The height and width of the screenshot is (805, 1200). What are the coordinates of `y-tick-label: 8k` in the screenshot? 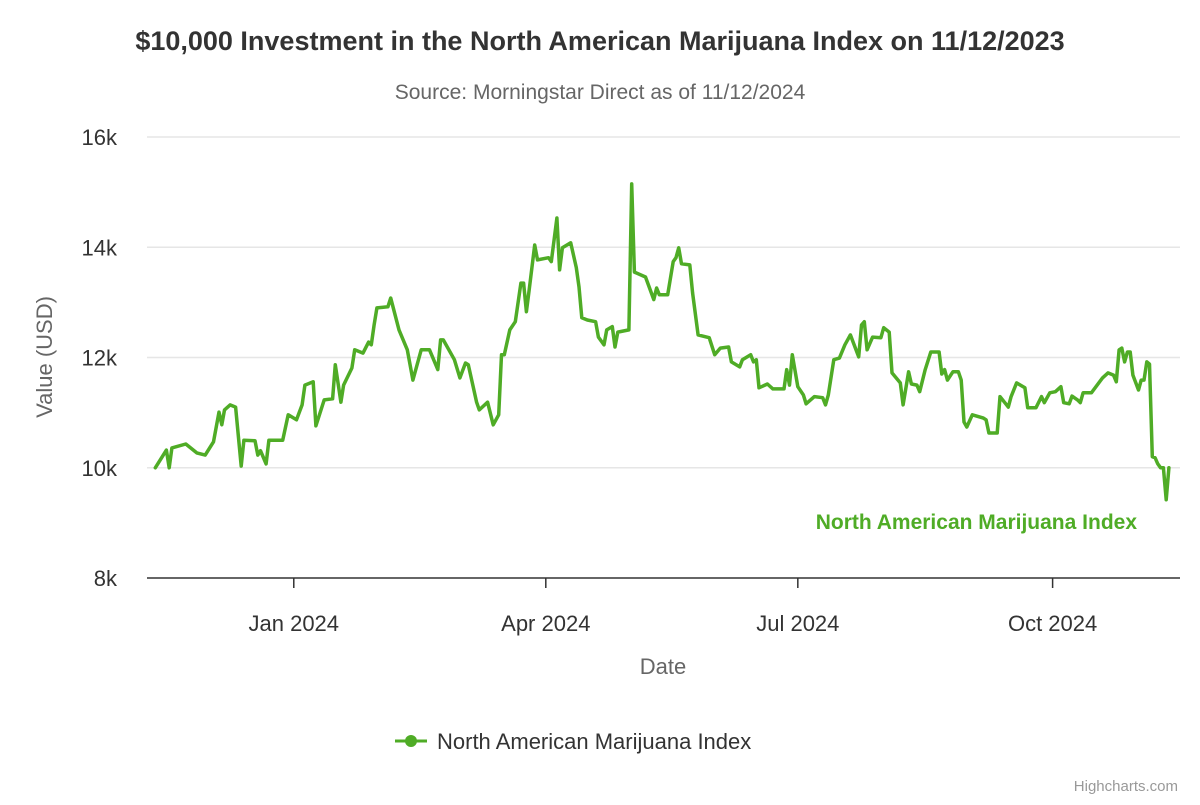 It's located at (106, 578).